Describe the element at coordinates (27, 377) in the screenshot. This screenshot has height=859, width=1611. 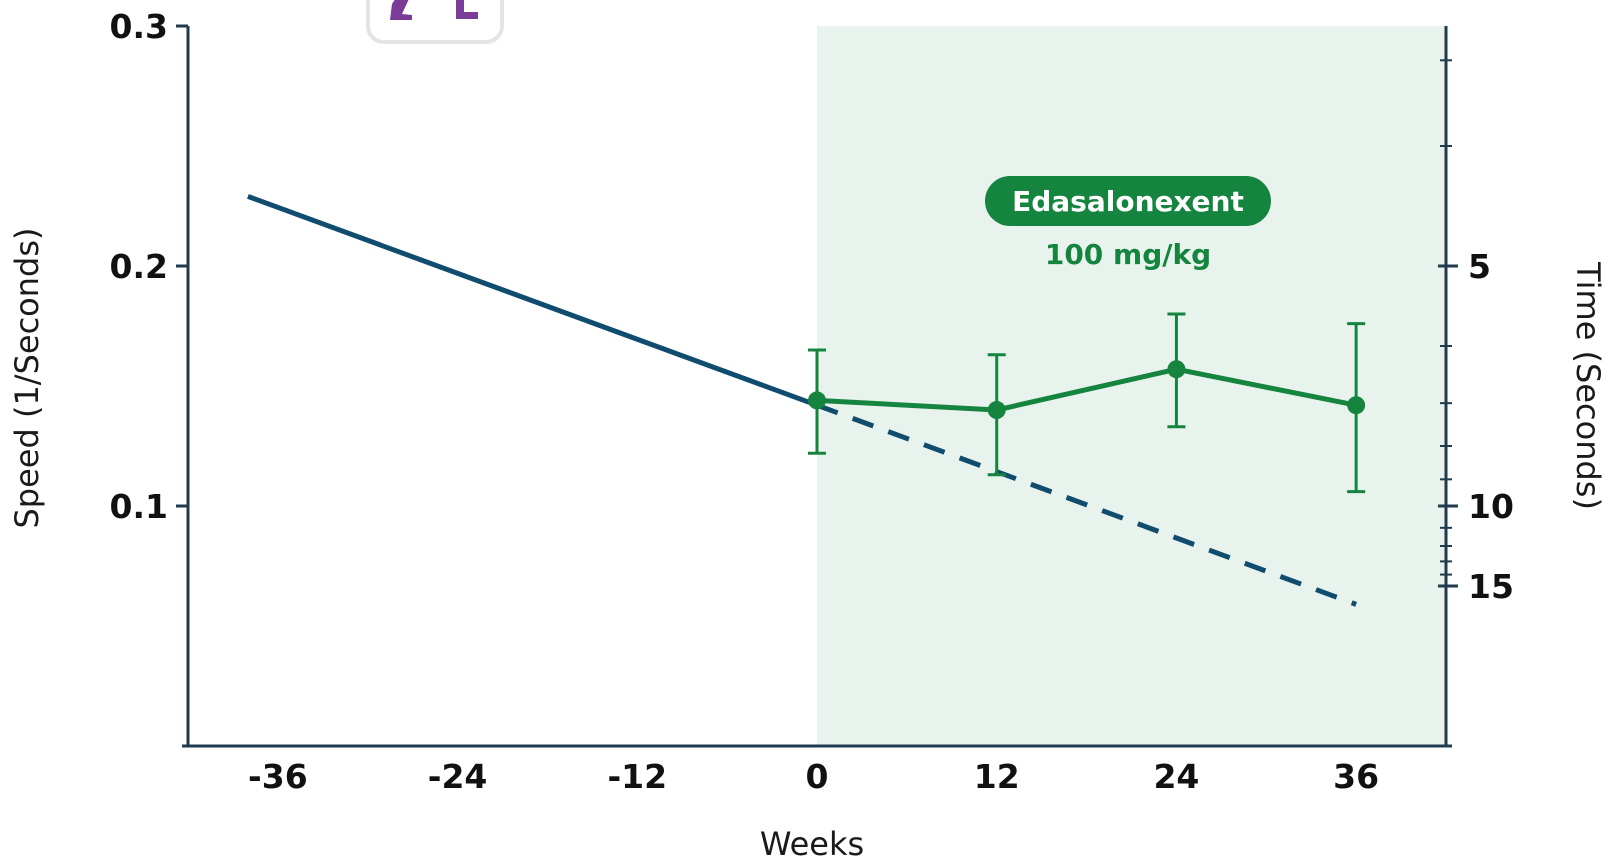
I see `y-axis-title: Speed (1/Seconds)` at that location.